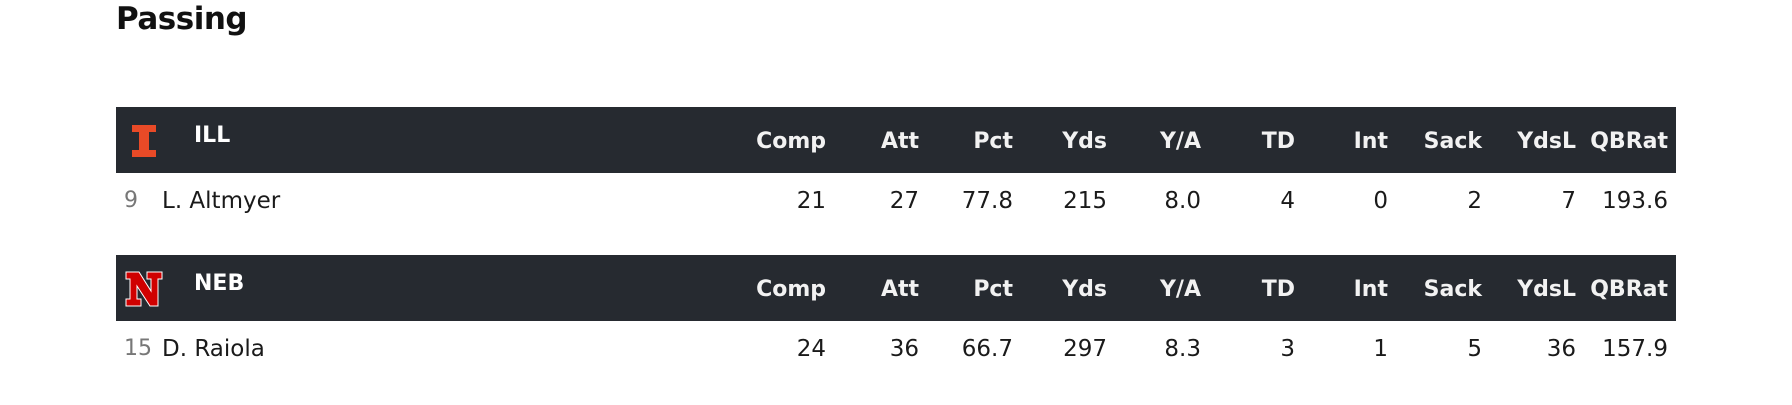 The width and height of the screenshot is (1792, 405). I want to click on jersey-number: 9, so click(131, 200).